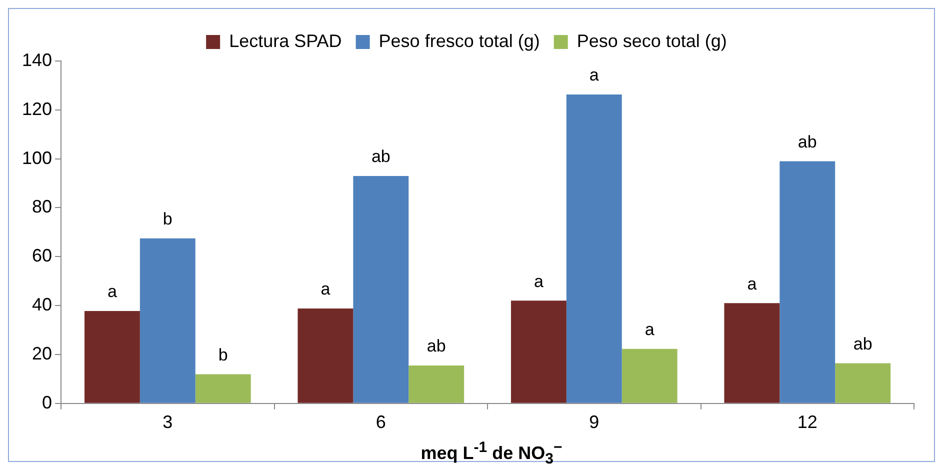 The image size is (943, 469). I want to click on y-tick-label: 0, so click(47, 402).